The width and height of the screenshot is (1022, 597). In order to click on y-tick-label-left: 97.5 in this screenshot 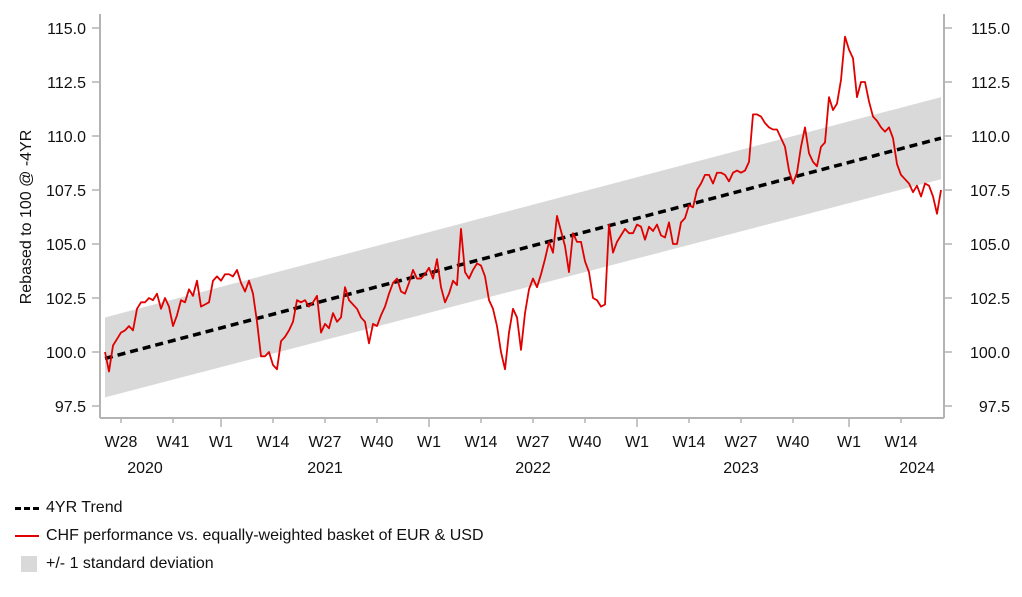, I will do `click(70, 407)`.